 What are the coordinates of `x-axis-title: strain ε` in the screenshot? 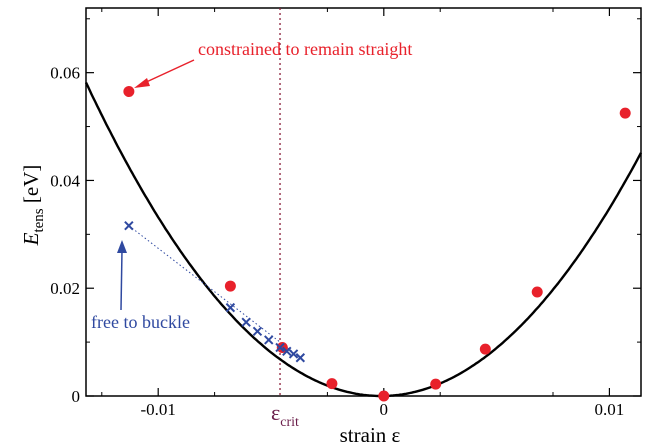 It's located at (370, 435).